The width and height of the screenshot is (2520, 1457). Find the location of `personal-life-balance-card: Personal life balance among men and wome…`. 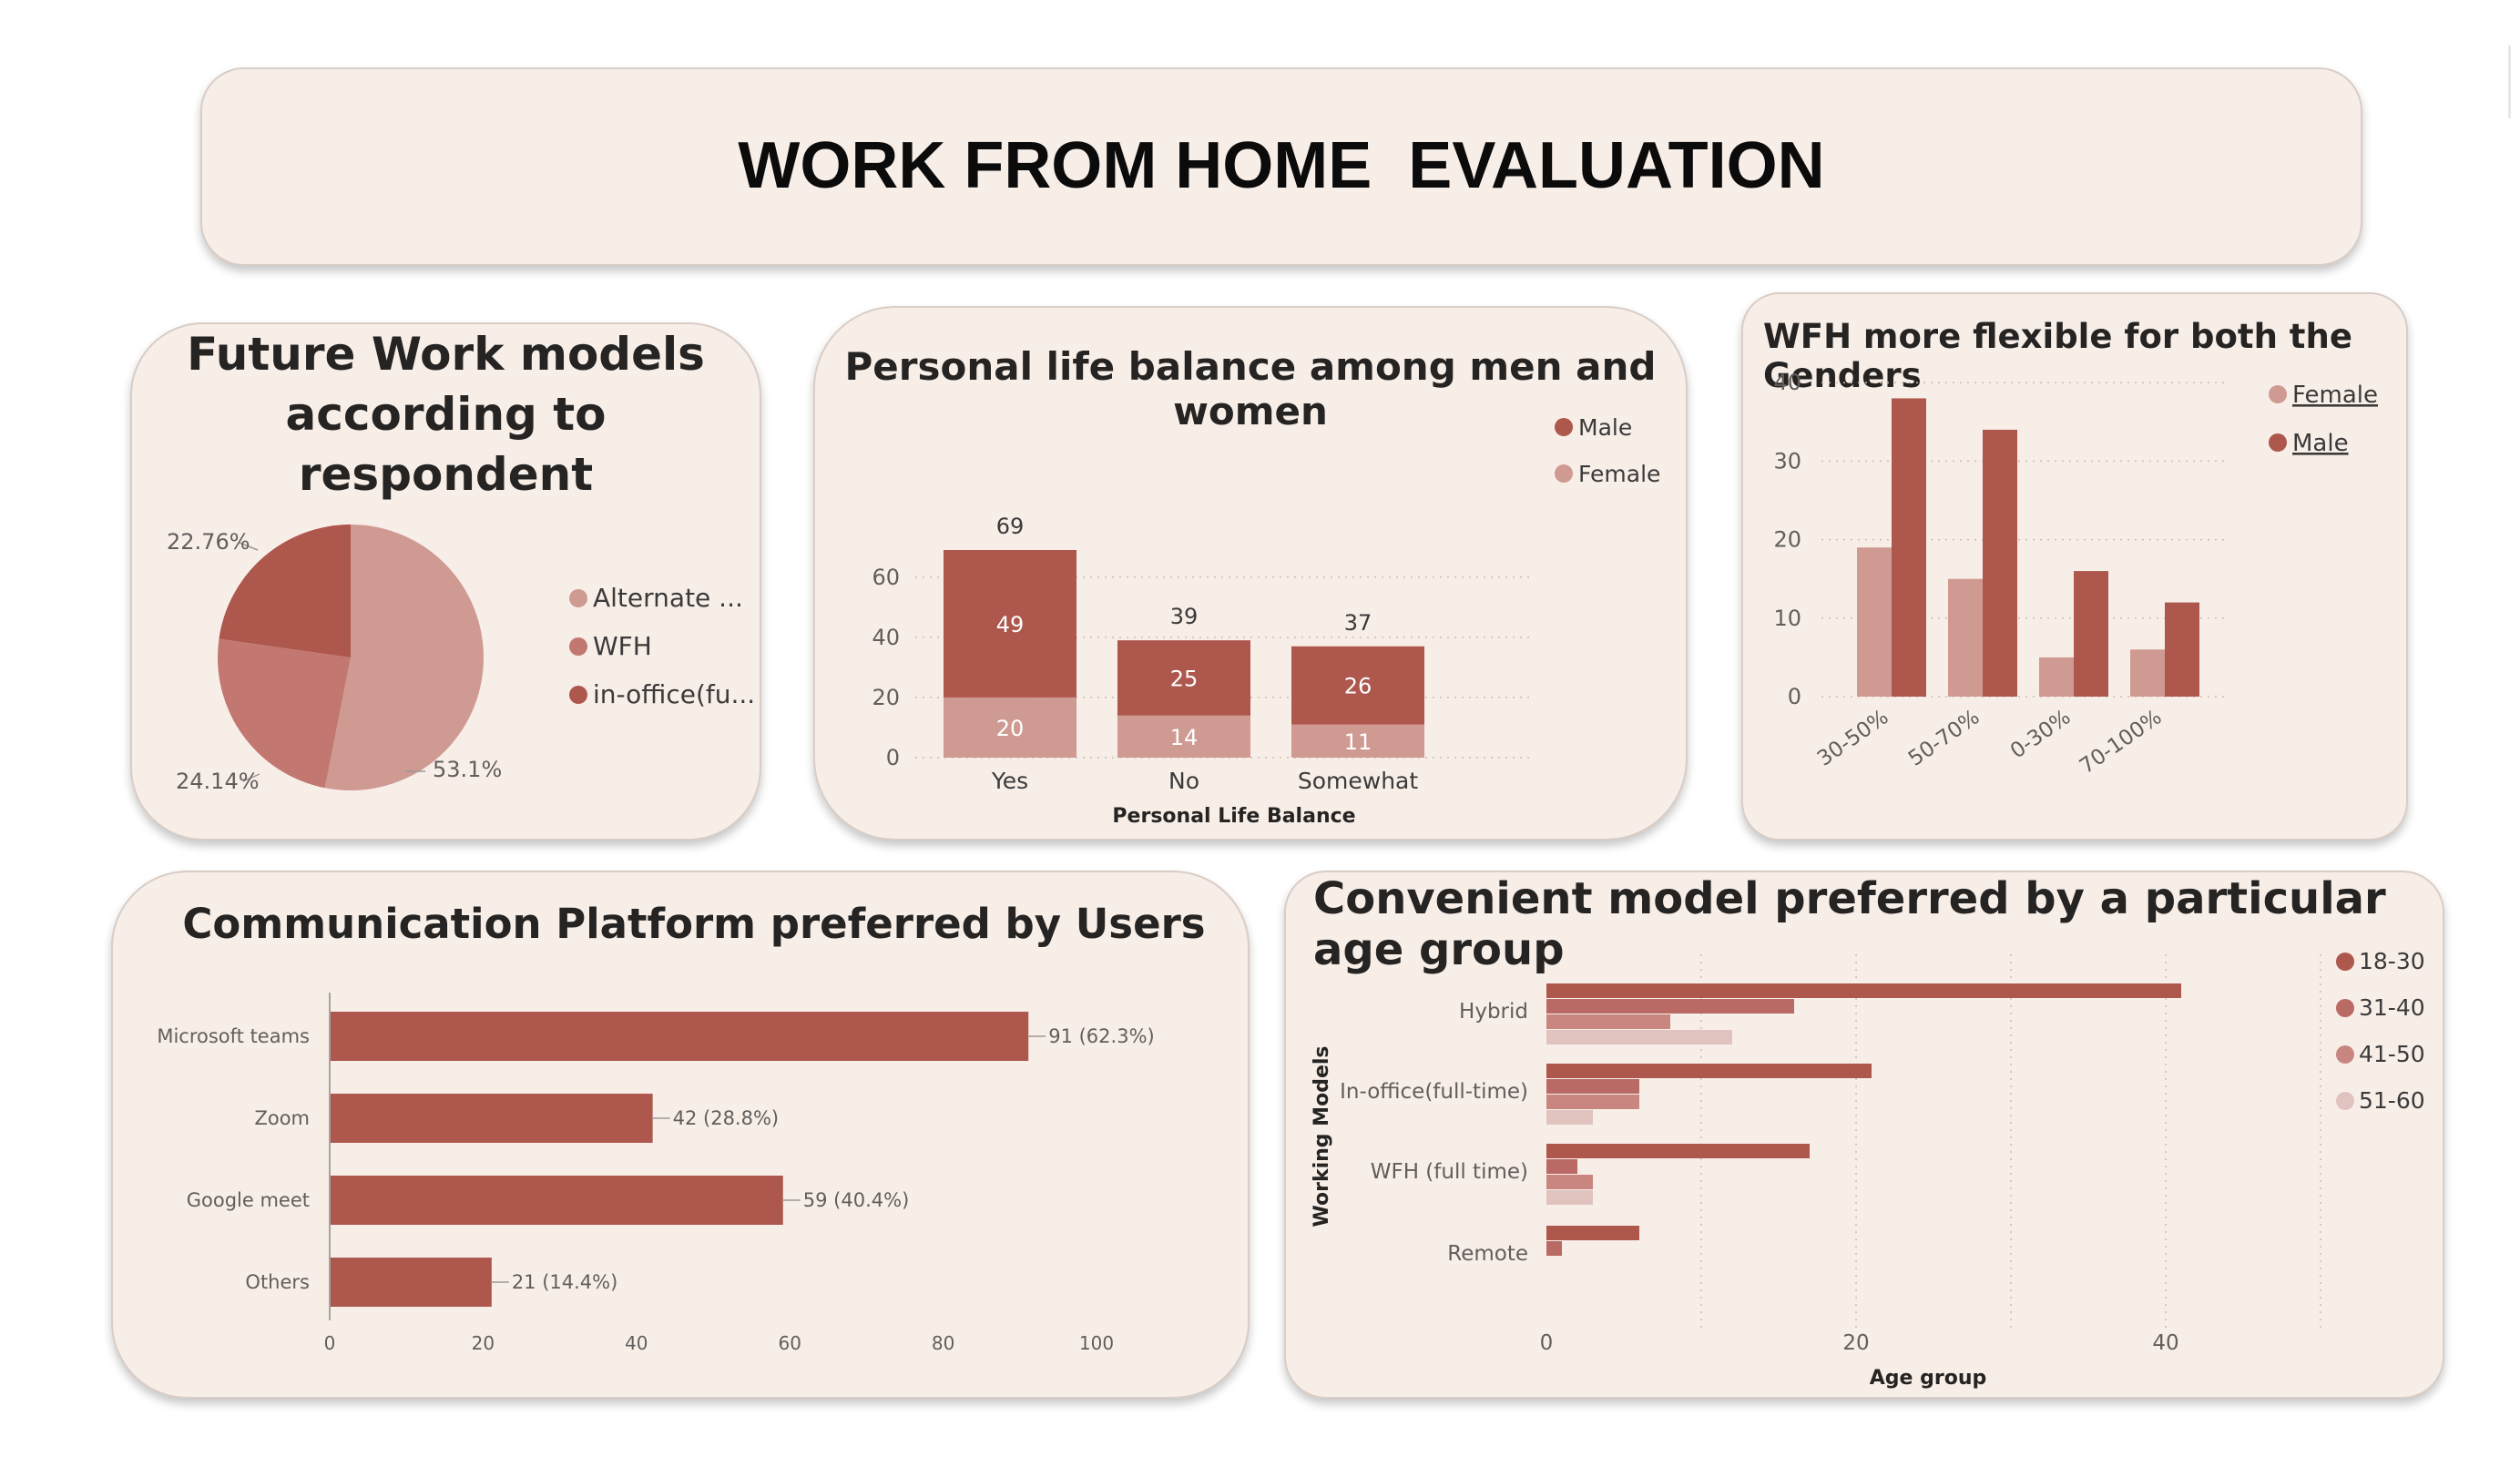

personal-life-balance-card: Personal life balance among men and wome… is located at coordinates (1250, 573).